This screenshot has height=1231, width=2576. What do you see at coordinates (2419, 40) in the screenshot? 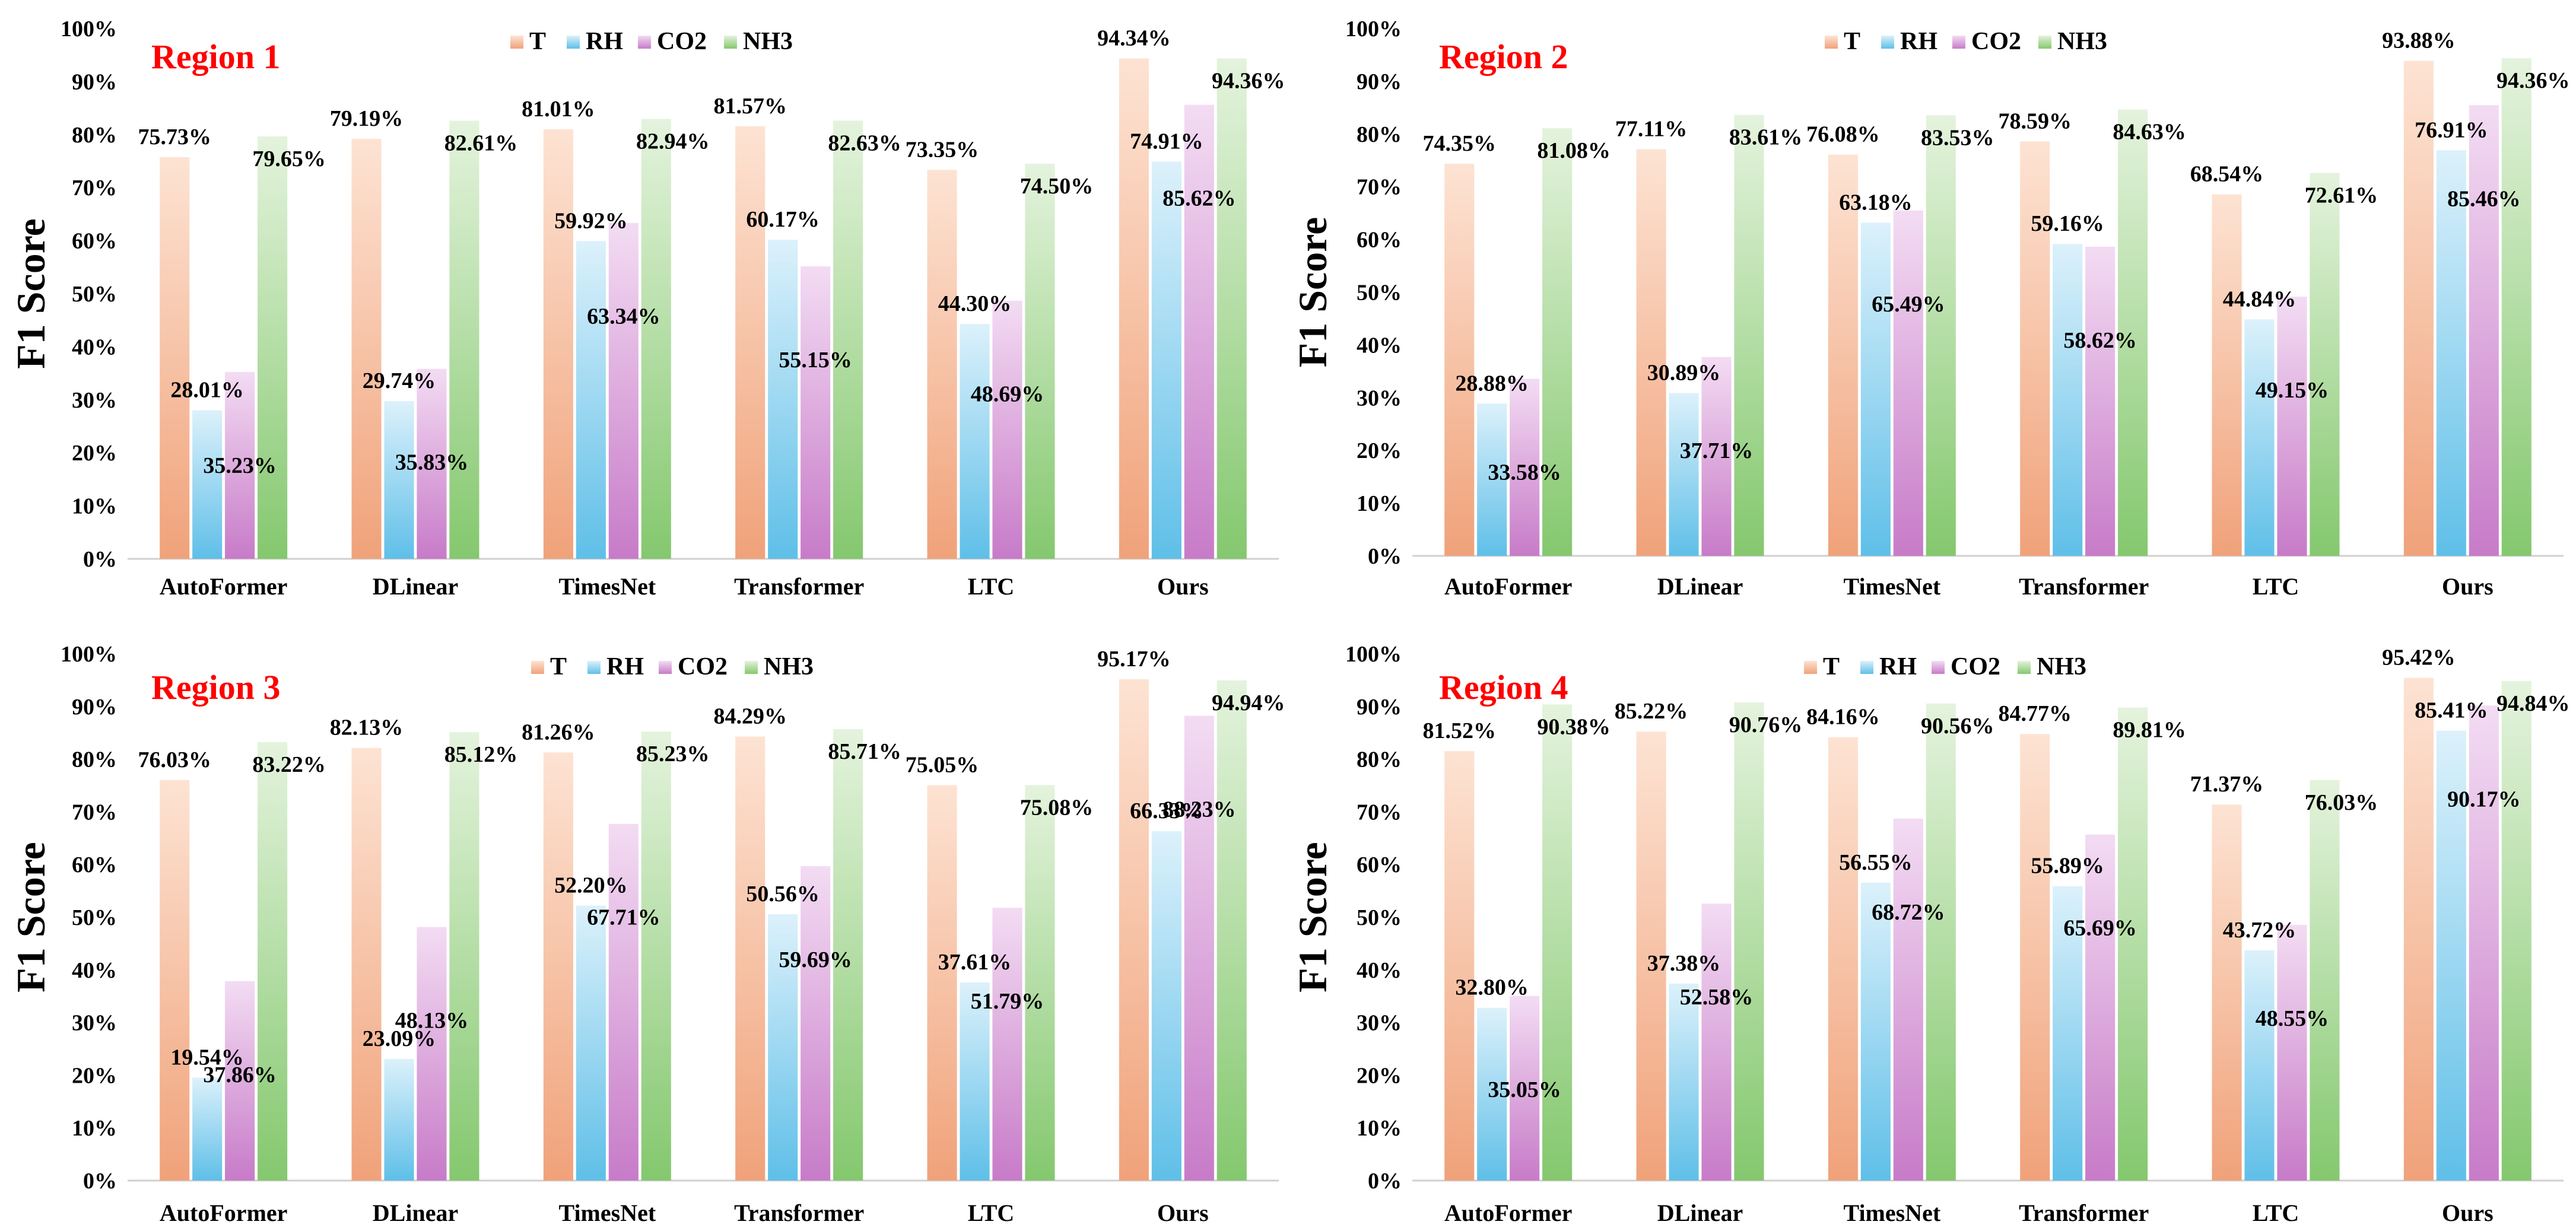
I see `data-label-t: 93.88%` at bounding box center [2419, 40].